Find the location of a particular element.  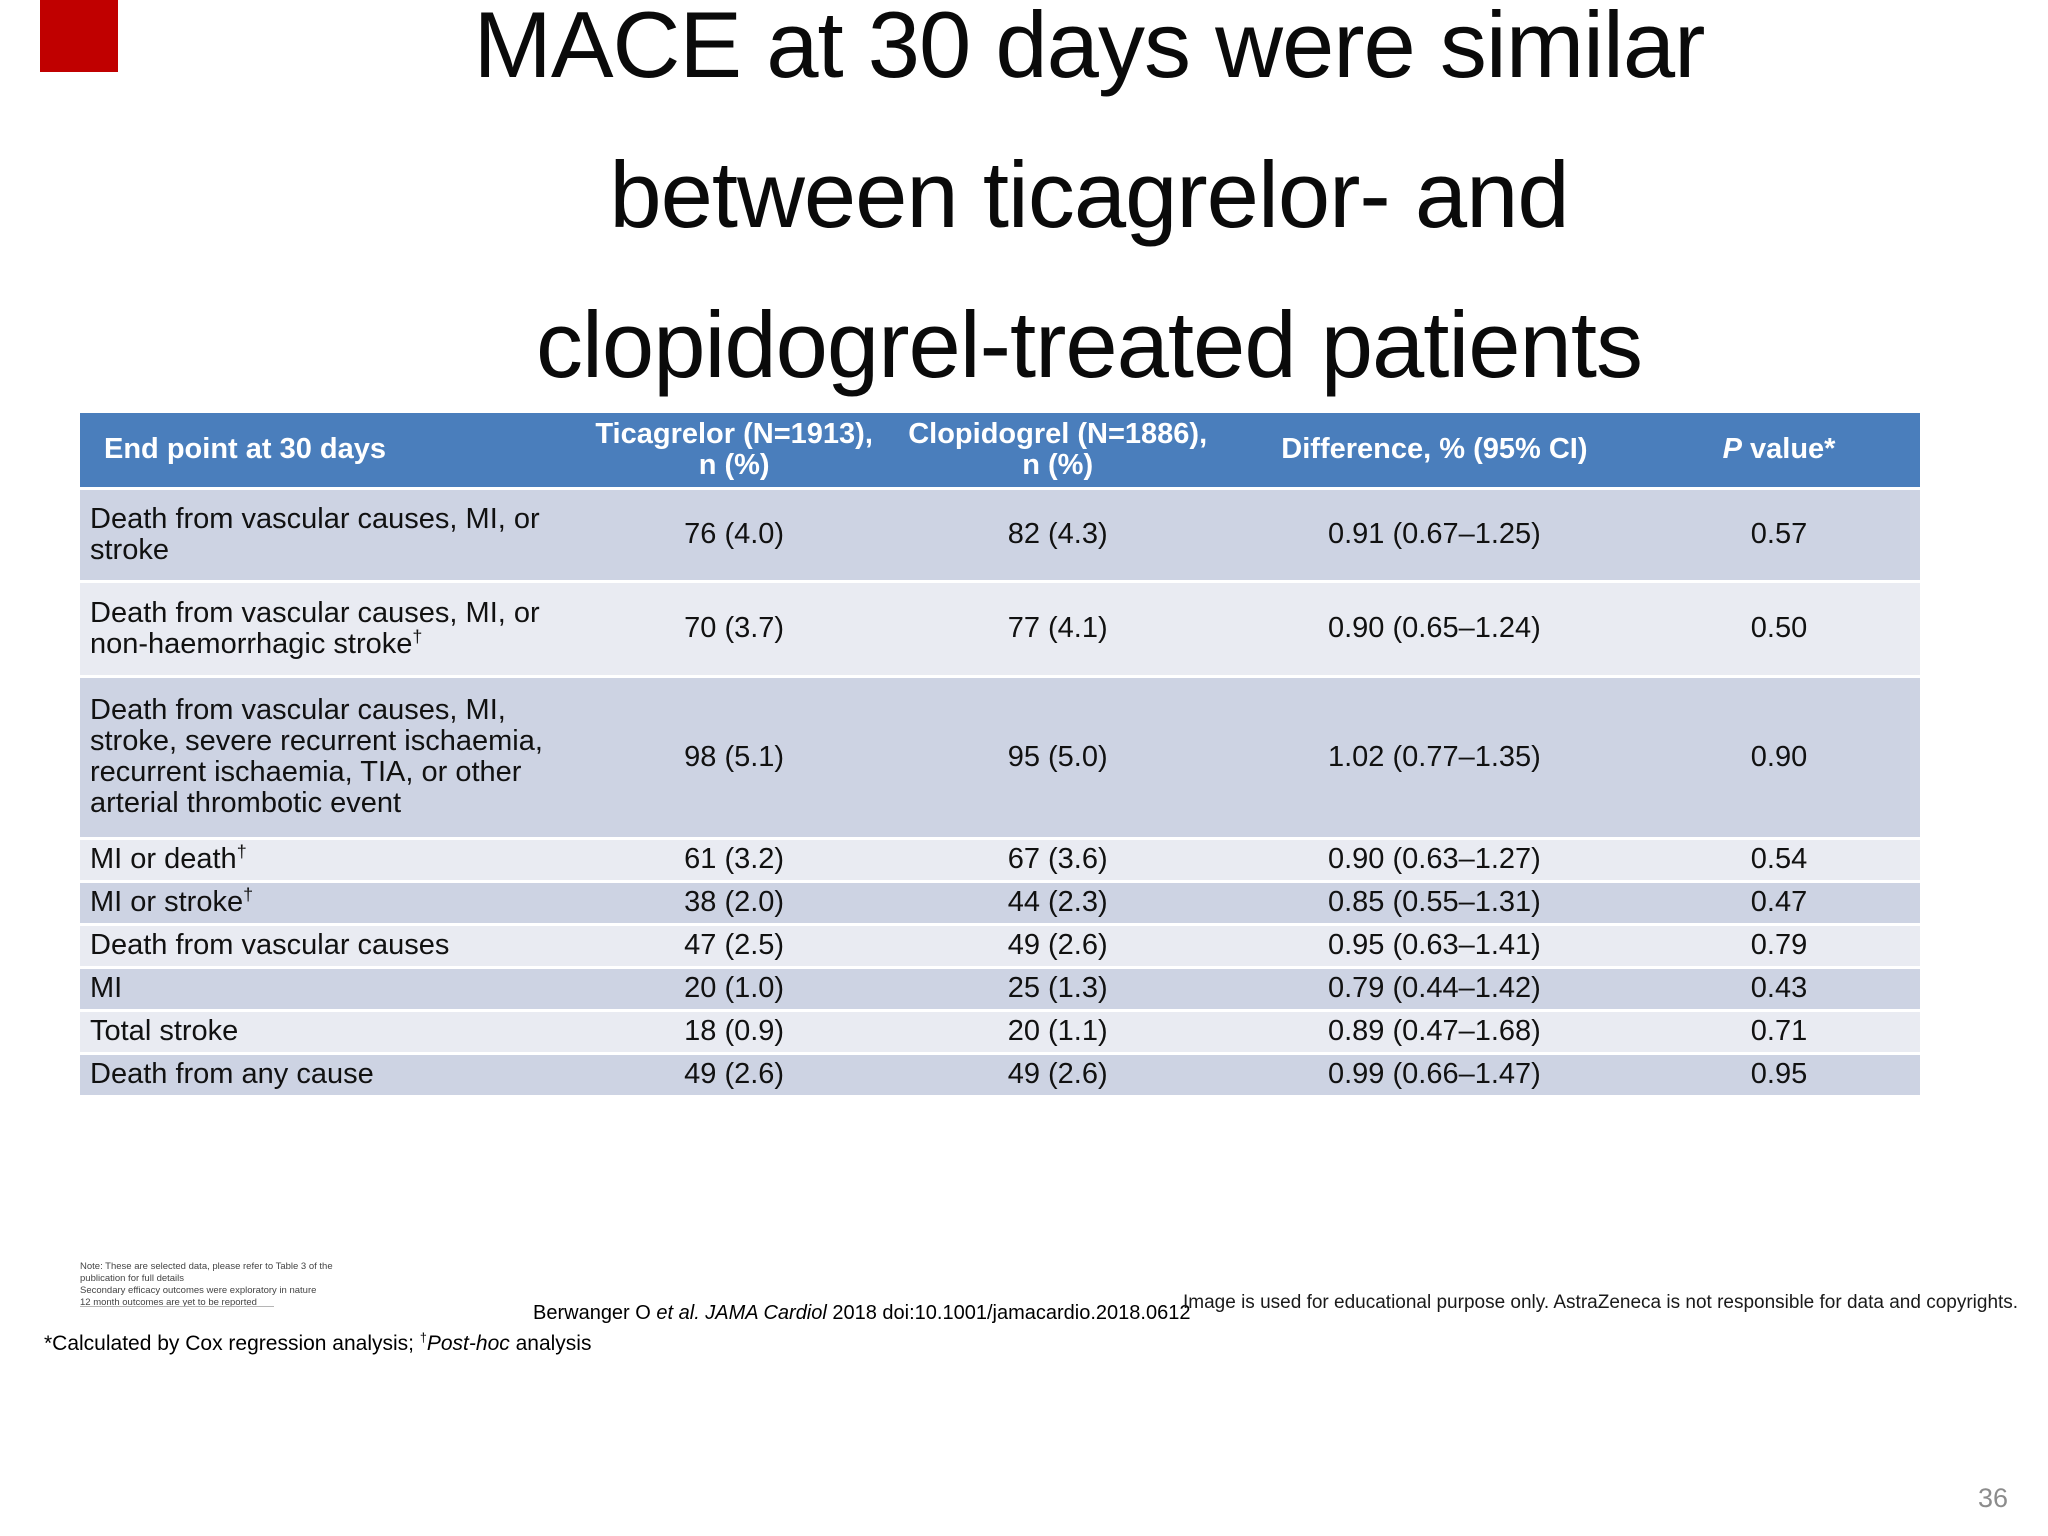

header-clopidogrel: Clopidogrel (N=1886), n (%) is located at coordinates (1057, 451).